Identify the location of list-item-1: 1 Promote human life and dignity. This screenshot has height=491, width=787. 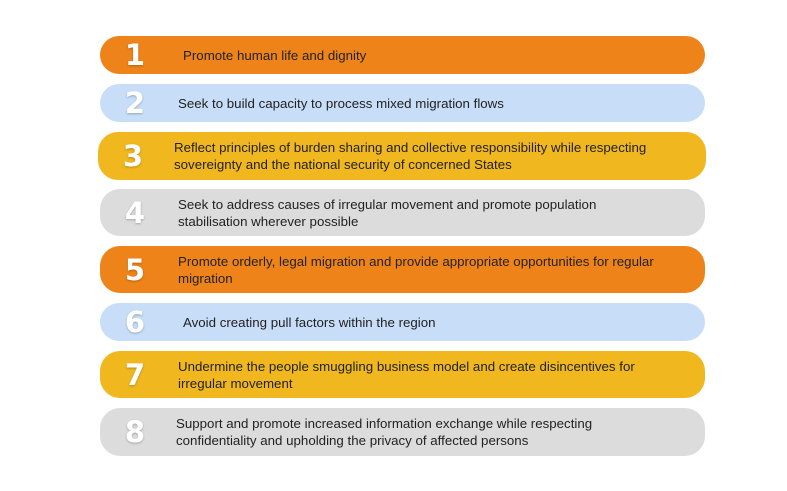
(402, 55).